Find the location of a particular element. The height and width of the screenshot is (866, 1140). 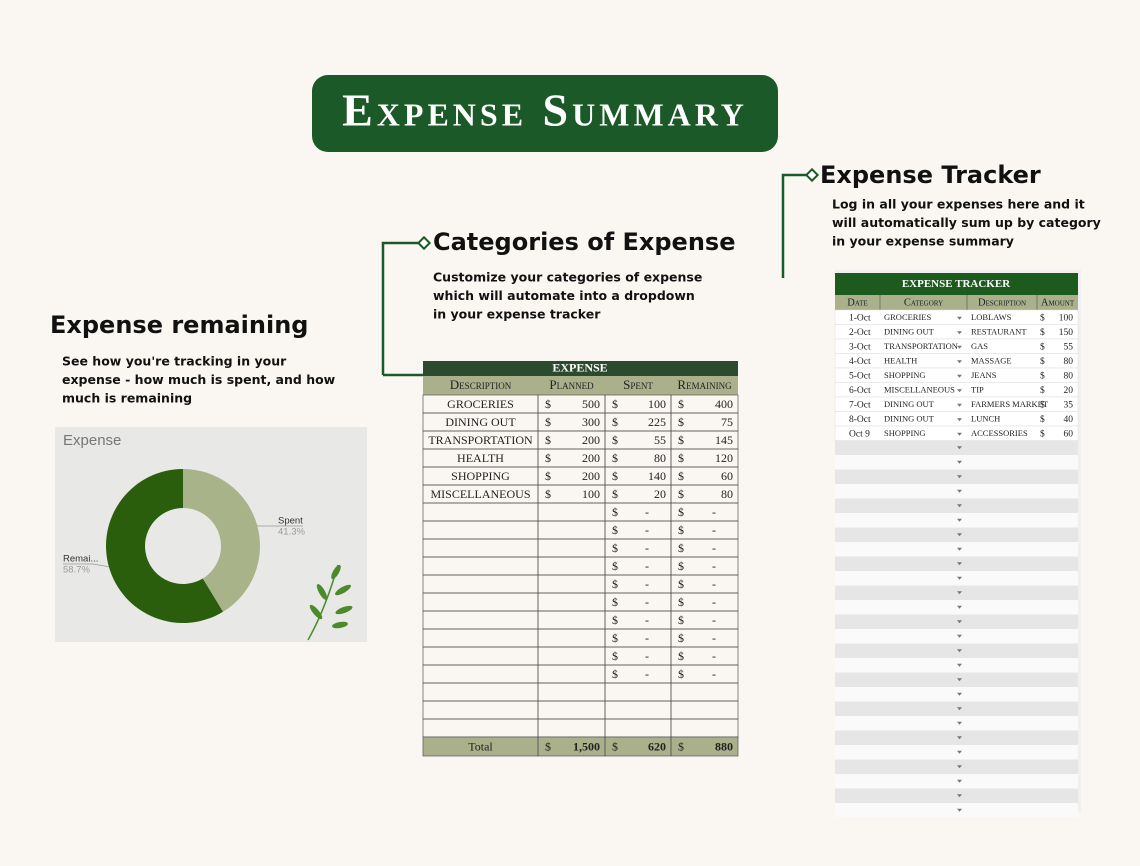

description-line: Customize your categories of expense is located at coordinates (567, 277).